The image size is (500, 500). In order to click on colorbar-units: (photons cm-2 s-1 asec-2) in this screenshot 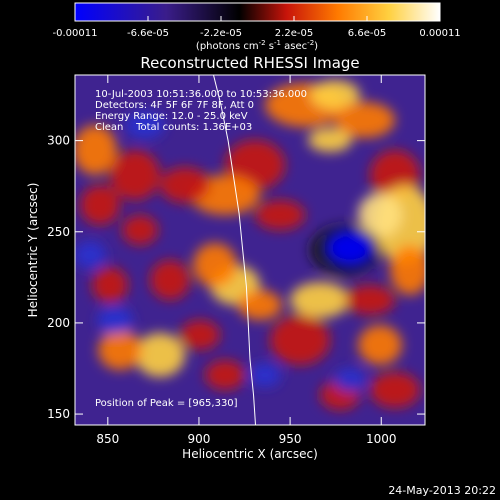, I will do `click(257, 45)`.